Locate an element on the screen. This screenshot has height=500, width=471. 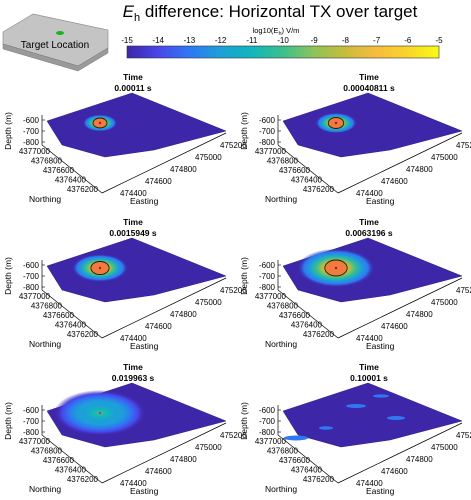
colorbar-tick-9: -6 is located at coordinates (408, 40).